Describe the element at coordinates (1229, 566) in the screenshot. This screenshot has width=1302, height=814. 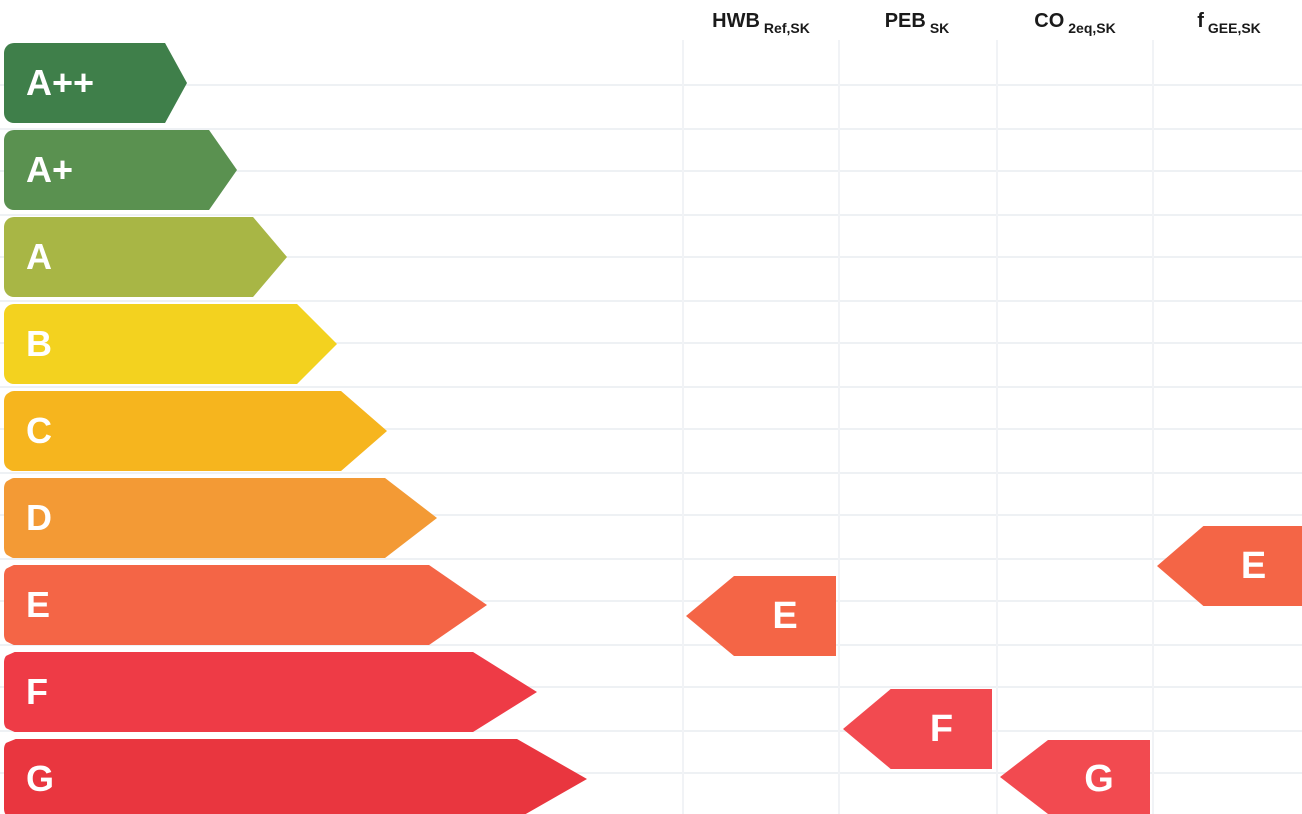
I see `rating-arrow-fgee: E` at that location.